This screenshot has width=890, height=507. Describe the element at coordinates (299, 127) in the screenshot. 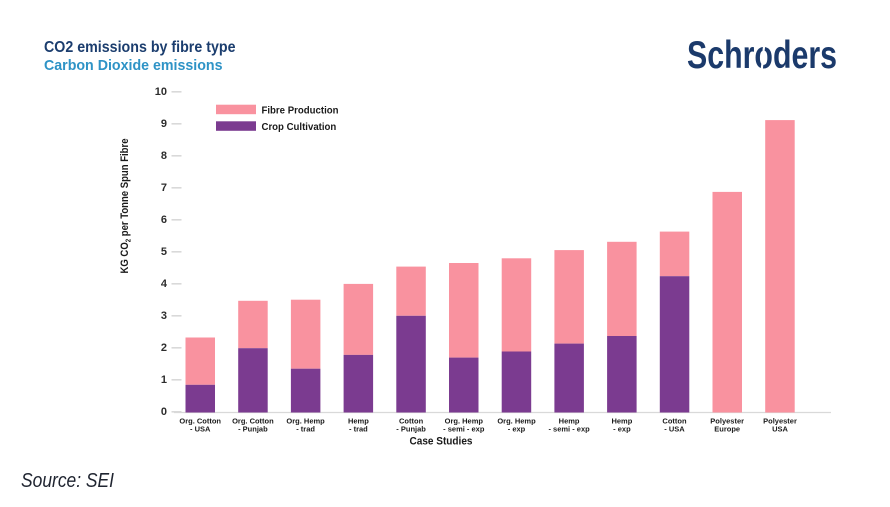

I see `svg-text: Crop Cultivation` at that location.